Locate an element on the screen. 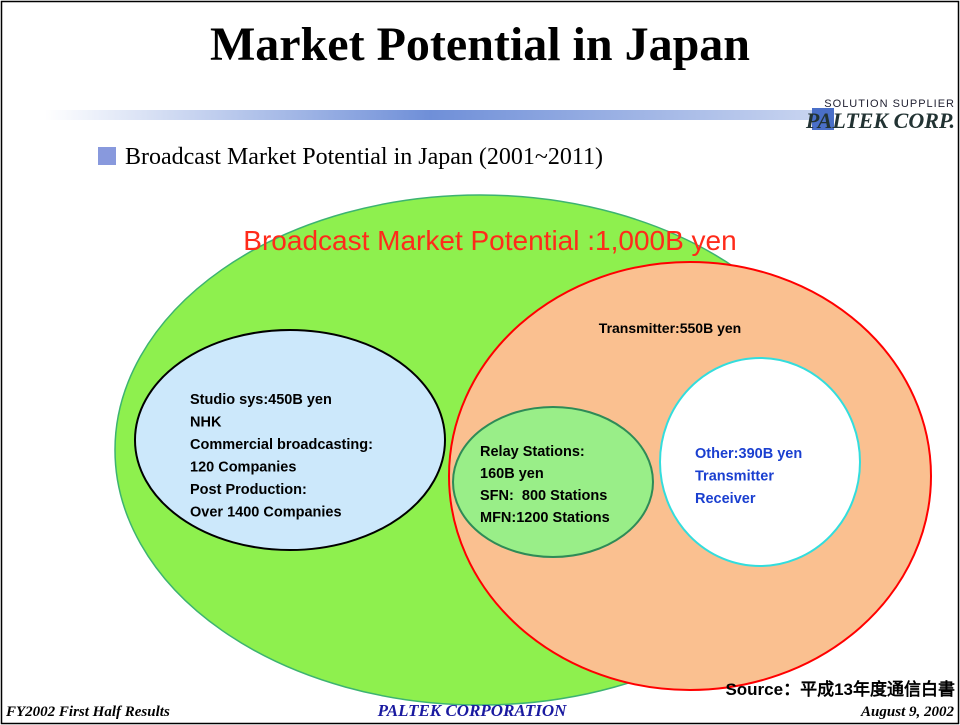 This screenshot has width=960, height=725. transmitter-label: Transmitter:550B yen is located at coordinates (670, 328).